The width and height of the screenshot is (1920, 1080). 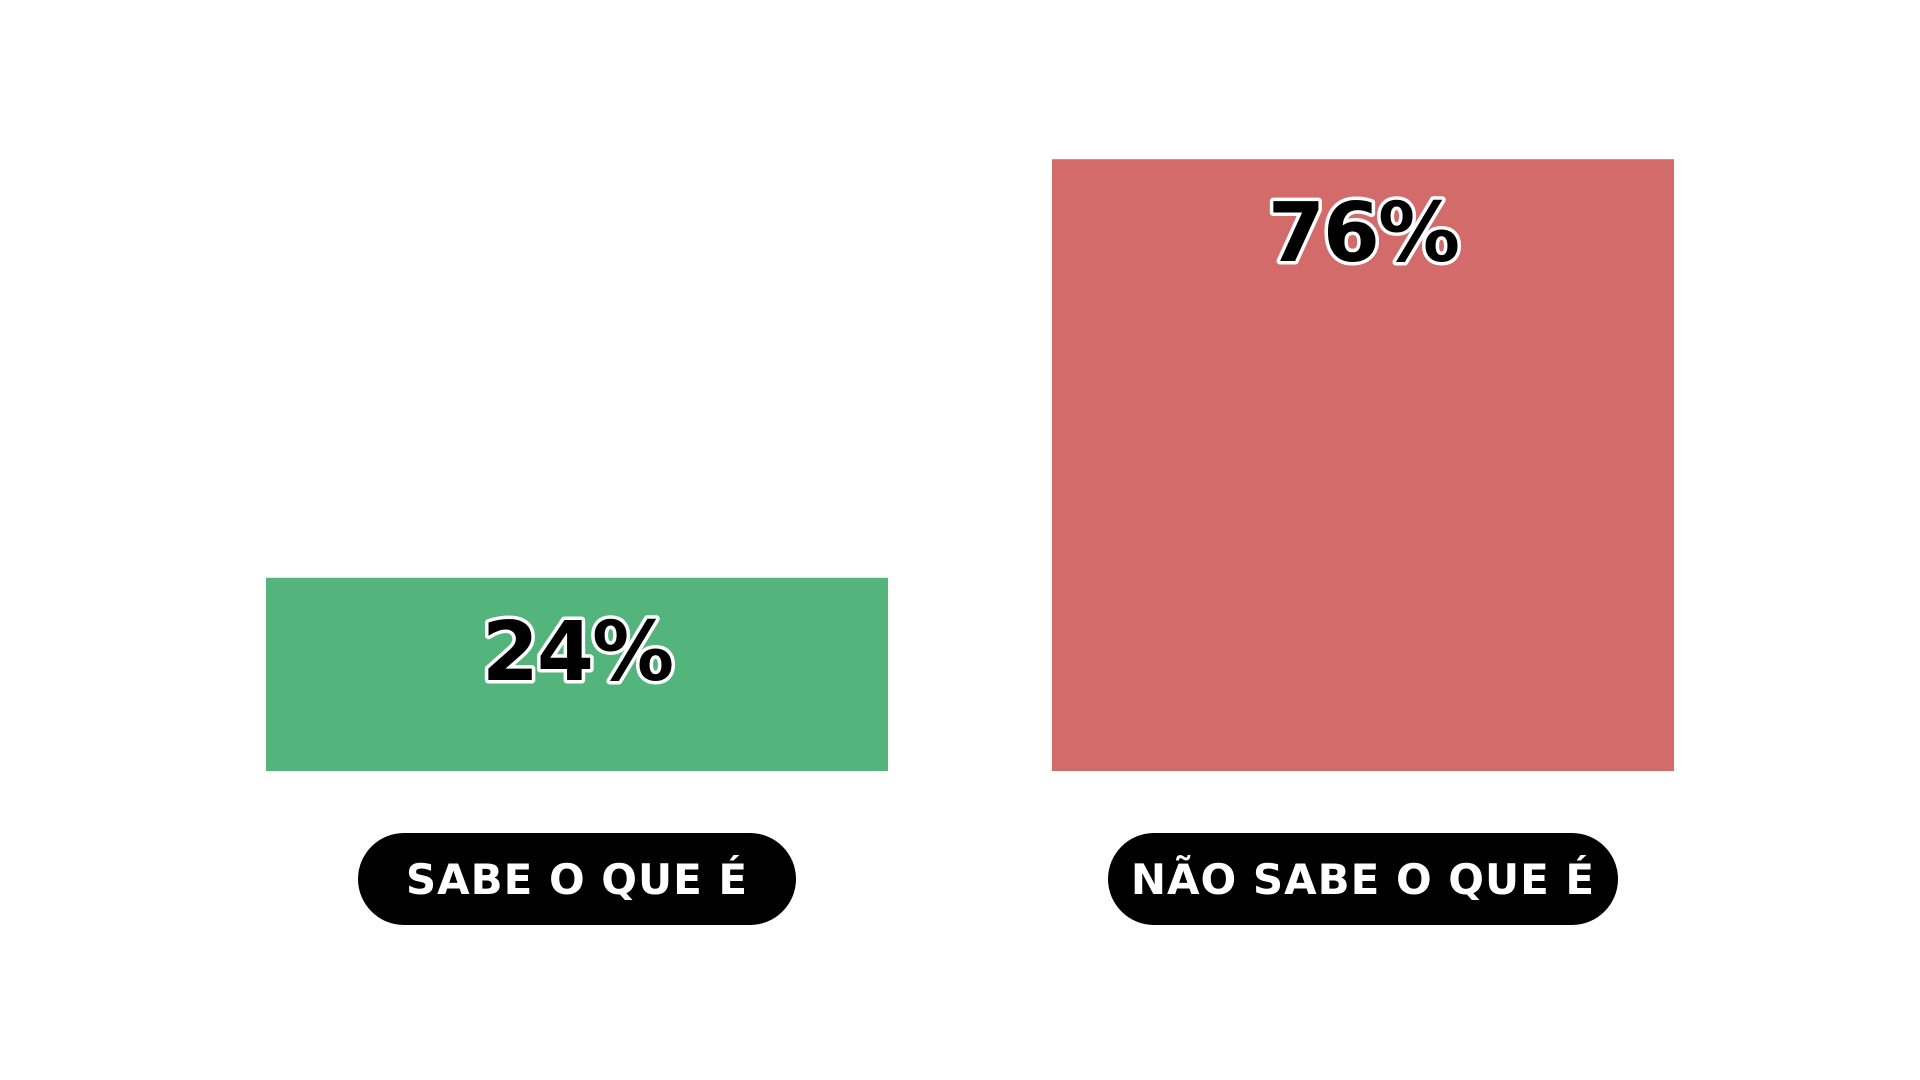 What do you see at coordinates (577, 652) in the screenshot?
I see `bar-value-label-sabe: 24%` at bounding box center [577, 652].